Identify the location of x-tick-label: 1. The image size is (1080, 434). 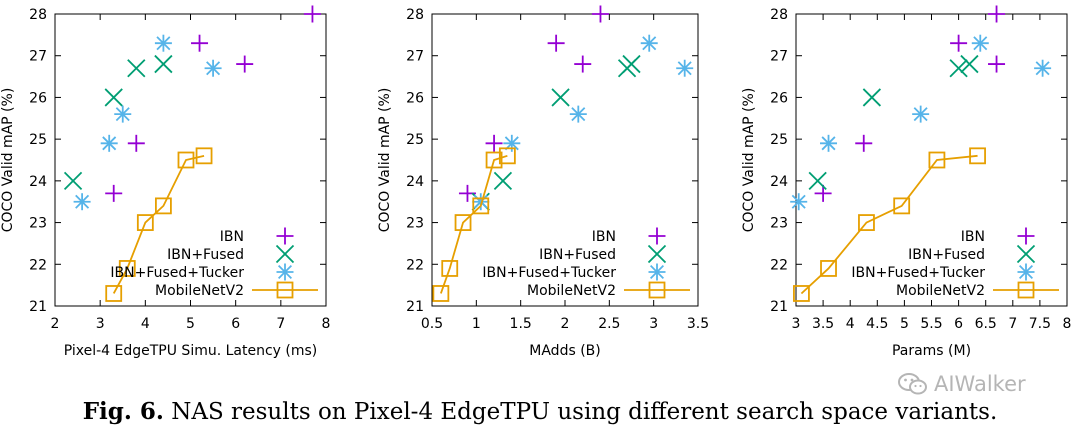
(476, 324).